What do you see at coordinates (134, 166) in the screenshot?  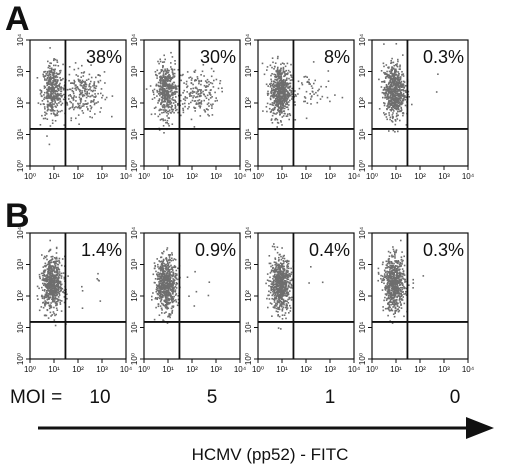 I see `y-tick-label: 10⁰` at bounding box center [134, 166].